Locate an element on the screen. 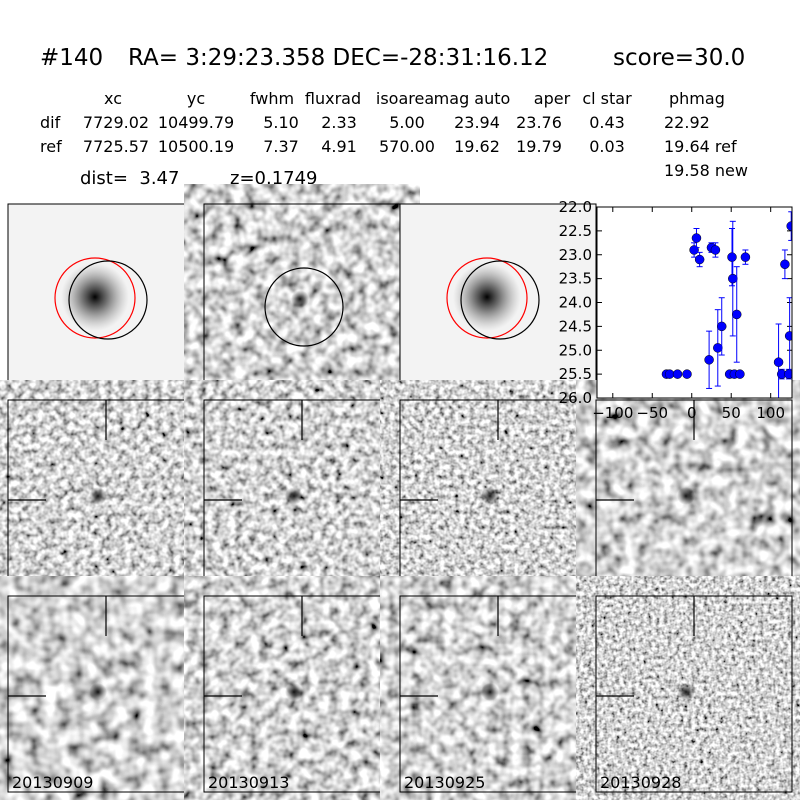 This screenshot has height=800, width=800. points is located at coordinates (726, 304).